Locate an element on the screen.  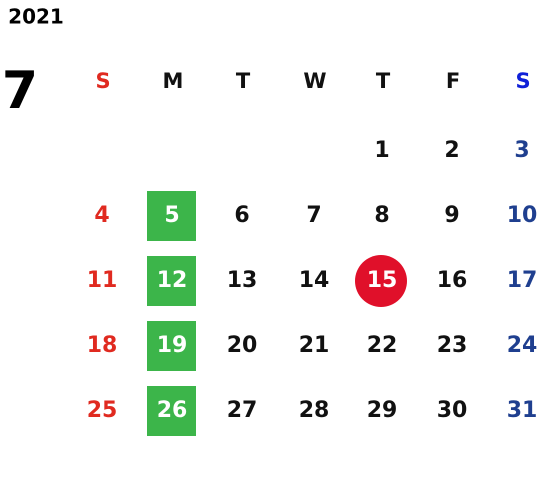
day: 7 is located at coordinates (313, 215).